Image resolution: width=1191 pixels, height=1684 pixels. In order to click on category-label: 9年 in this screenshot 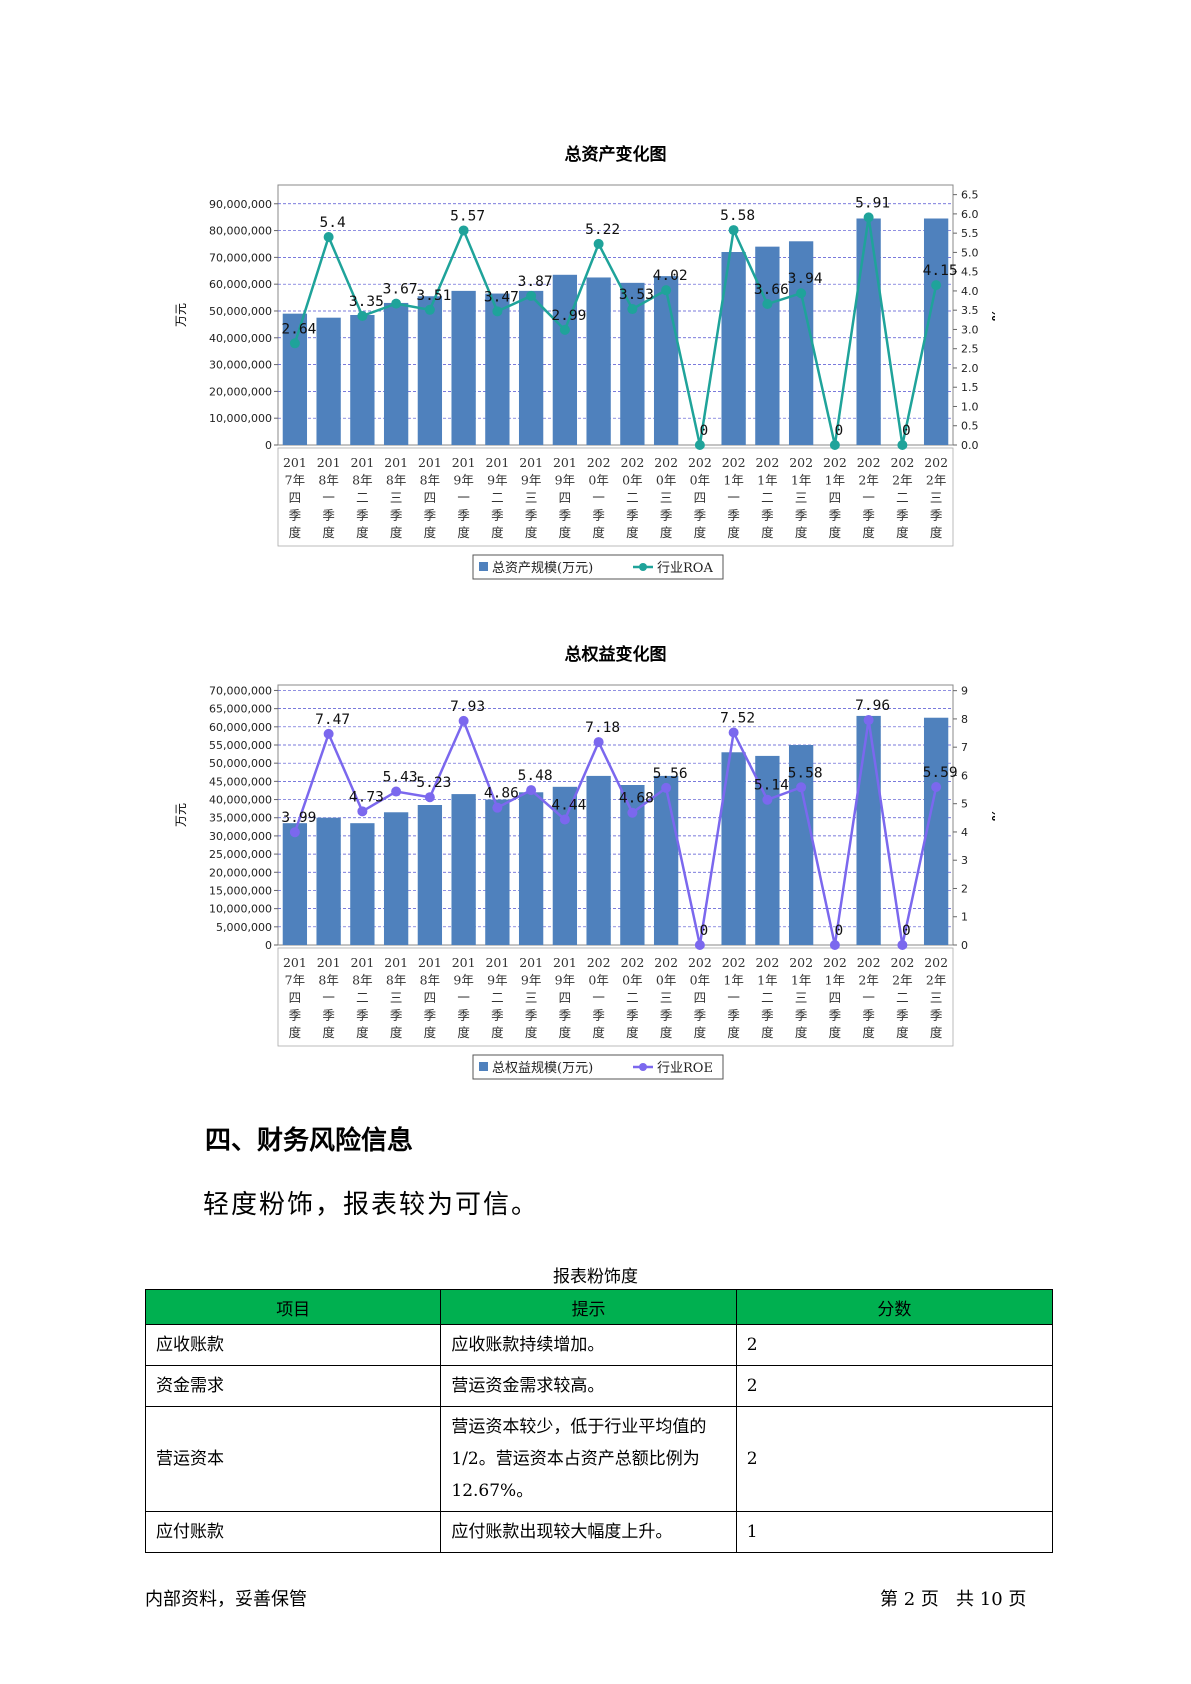, I will do `click(497, 480)`.